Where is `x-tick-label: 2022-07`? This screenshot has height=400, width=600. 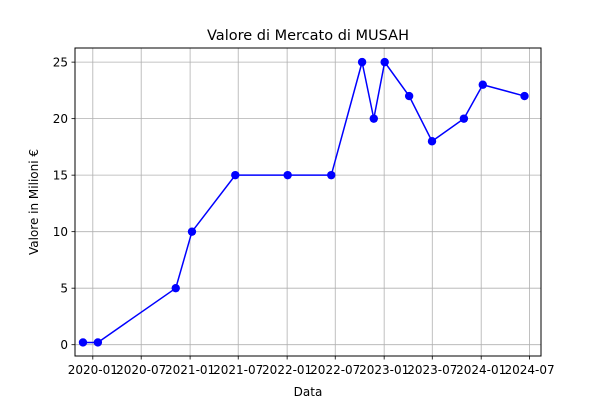
x-tick-label: 2022-07 is located at coordinates (335, 370).